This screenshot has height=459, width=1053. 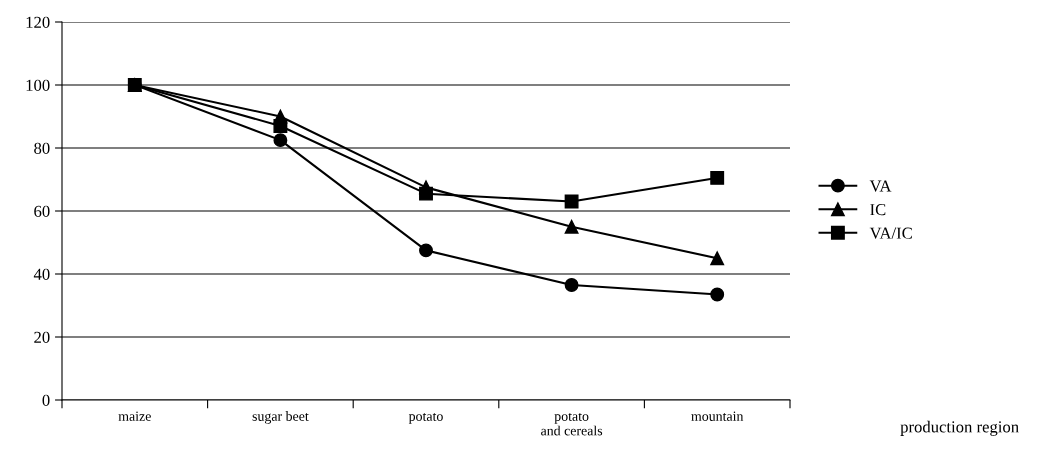 I want to click on x-tick-label: mountain, so click(x=717, y=416).